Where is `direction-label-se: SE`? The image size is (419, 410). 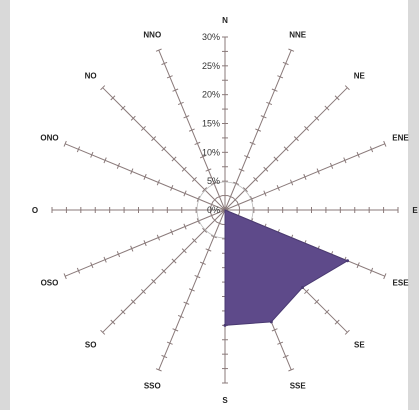
direction-label-se: SE is located at coordinates (359, 344).